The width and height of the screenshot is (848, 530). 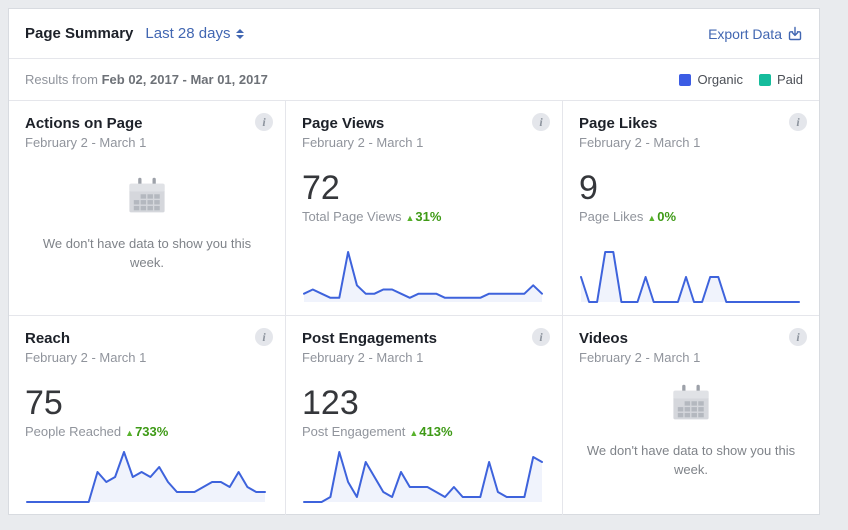 What do you see at coordinates (789, 79) in the screenshot?
I see `legend-paid-label: Paid` at bounding box center [789, 79].